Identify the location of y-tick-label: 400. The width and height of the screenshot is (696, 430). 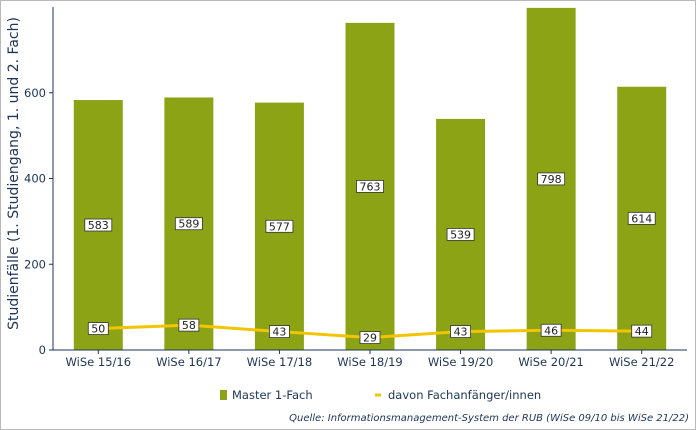
(35, 179).